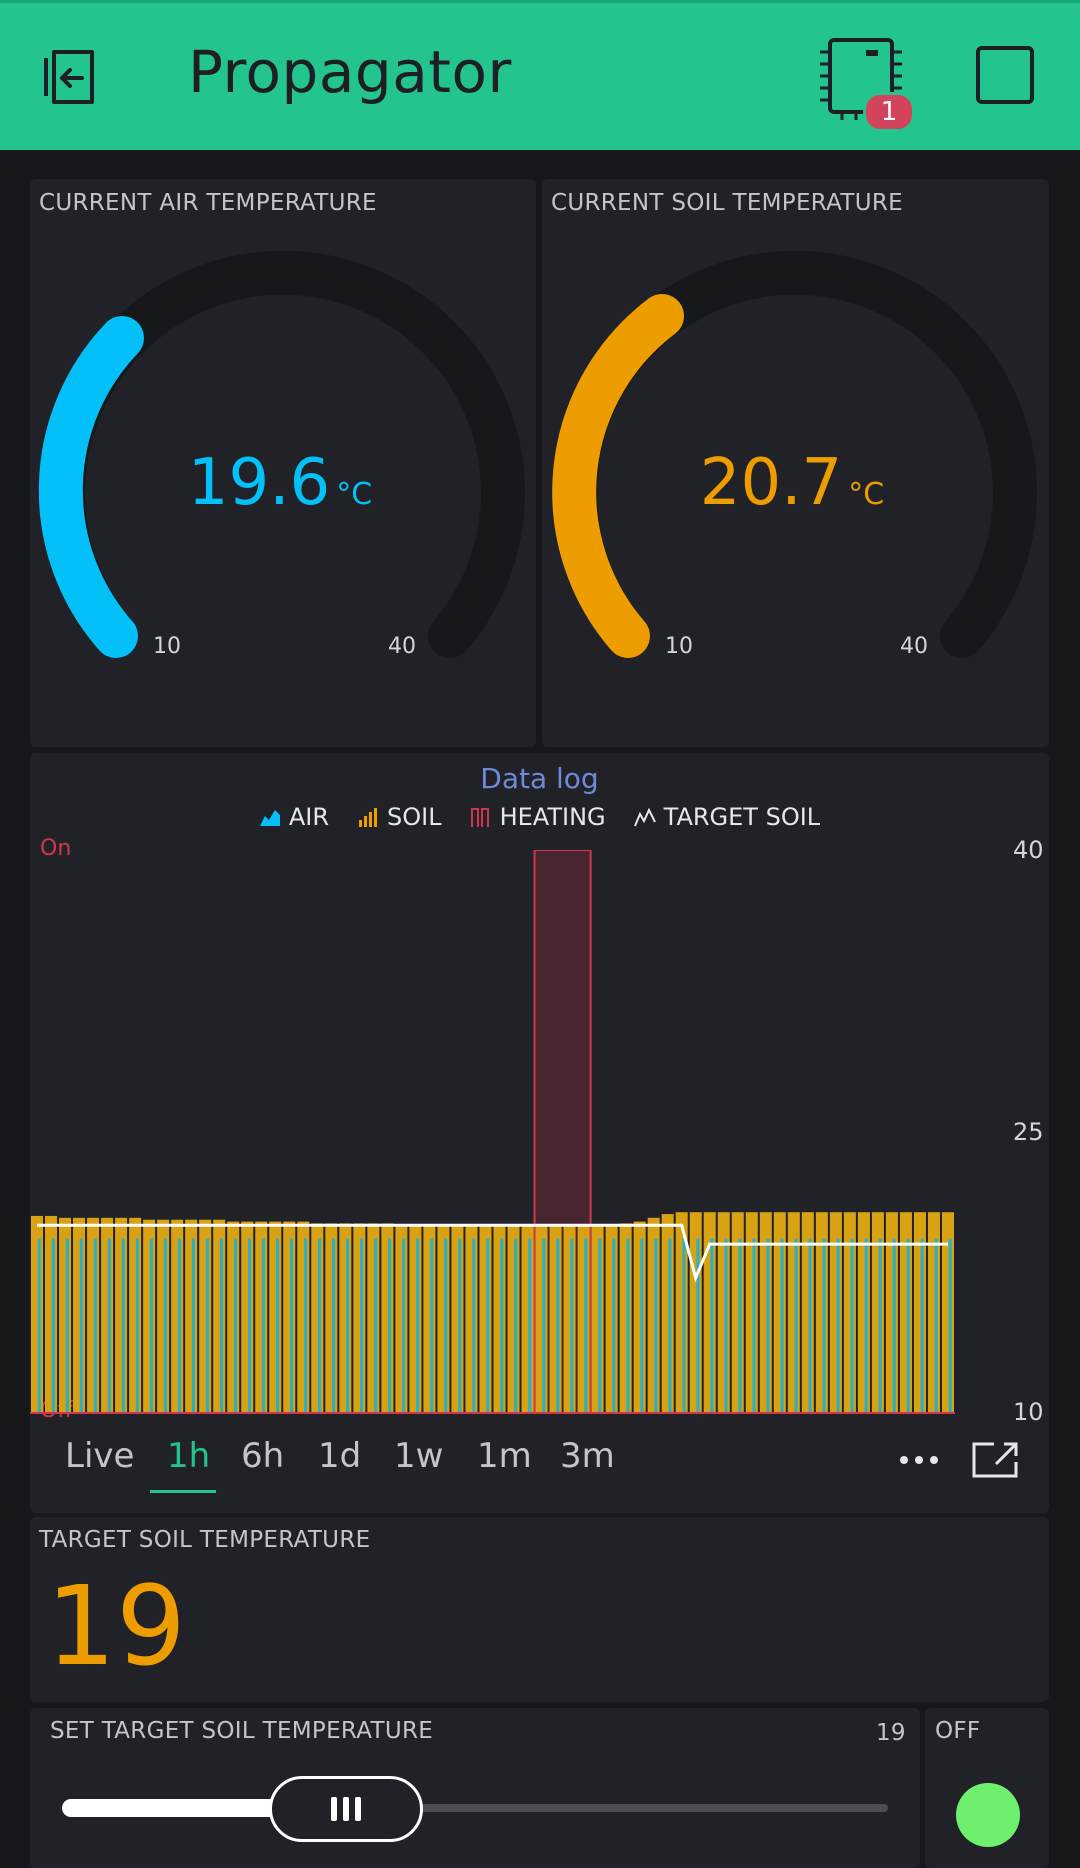  I want to click on exit-icon, so click(73, 77).